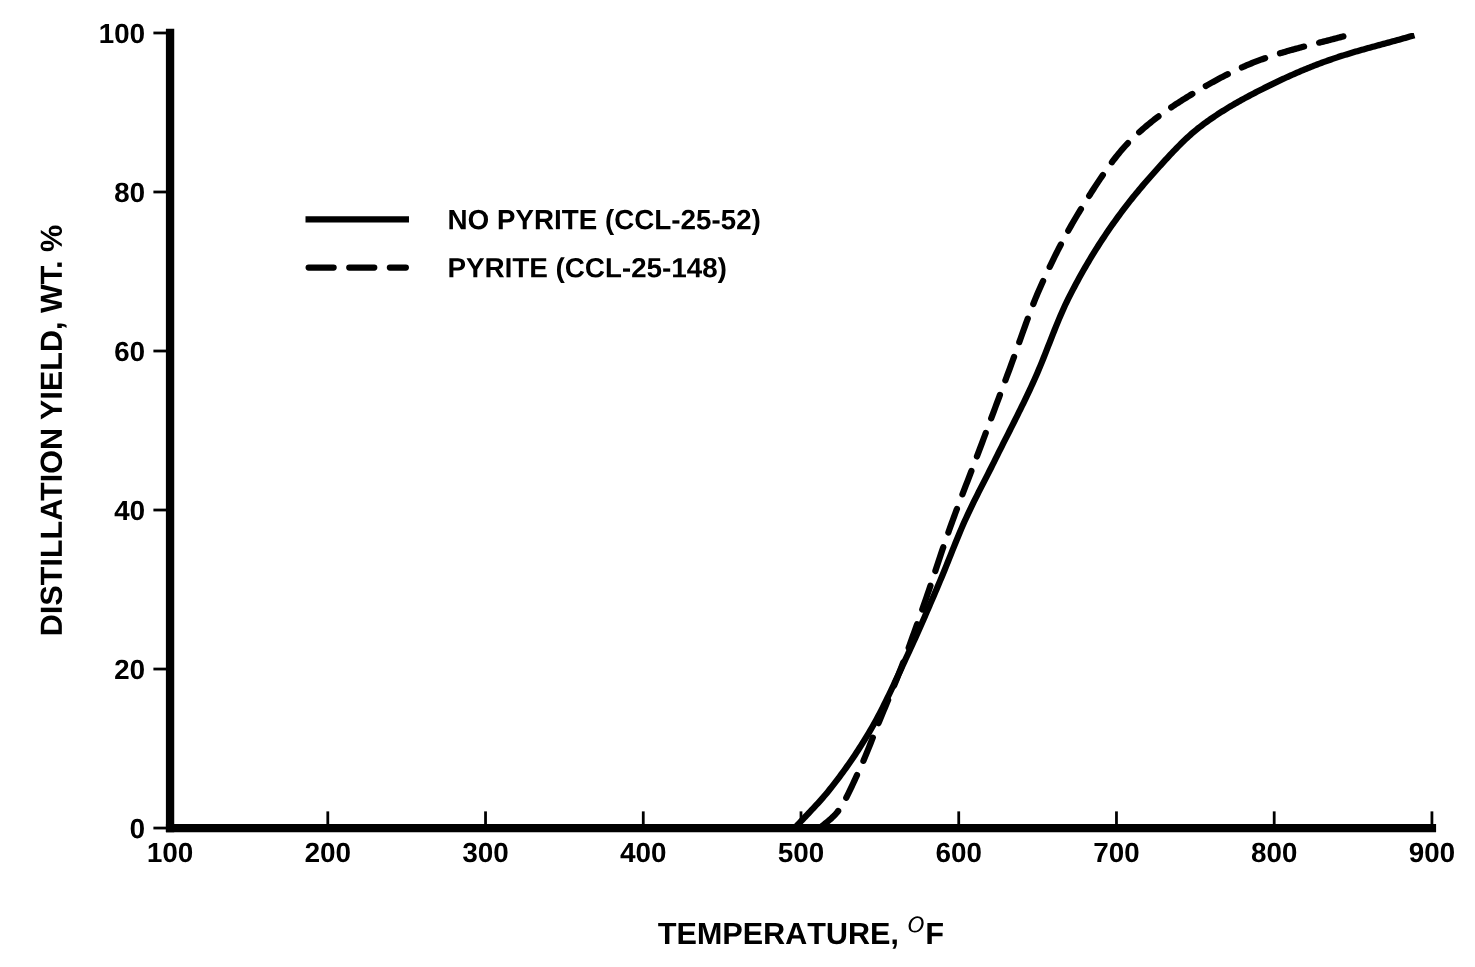 This screenshot has height=967, width=1475. What do you see at coordinates (137, 828) in the screenshot?
I see `y-tick-label: 0` at bounding box center [137, 828].